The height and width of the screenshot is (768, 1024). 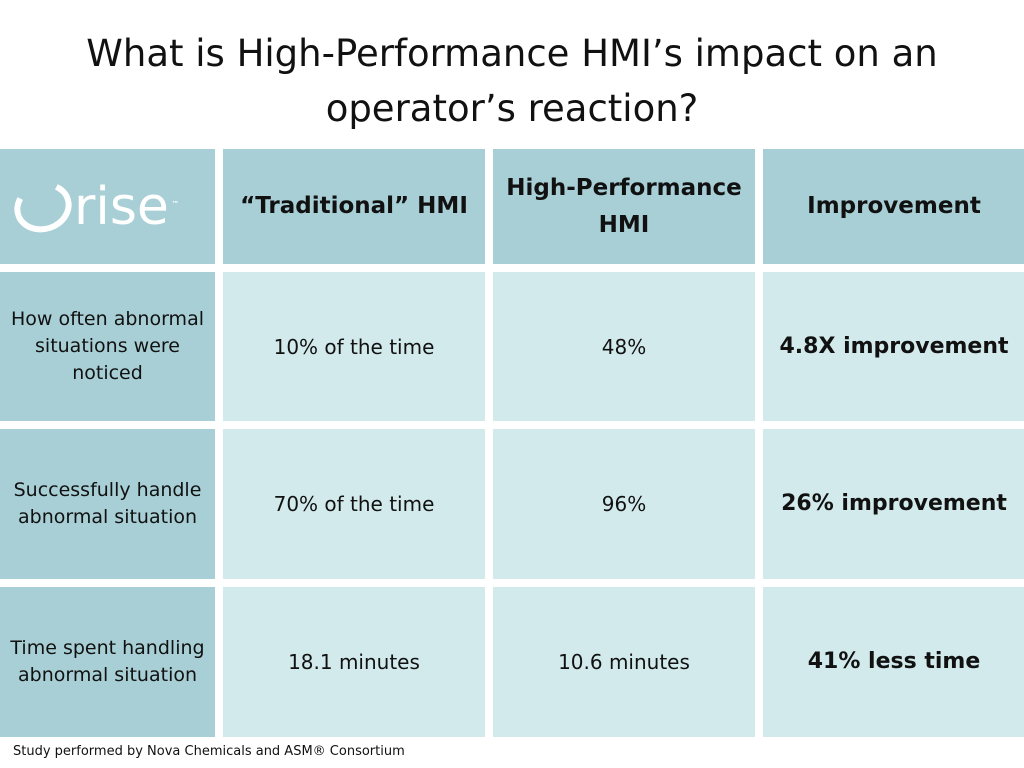 I want to click on high-performance-value: 48%, so click(x=624, y=346).